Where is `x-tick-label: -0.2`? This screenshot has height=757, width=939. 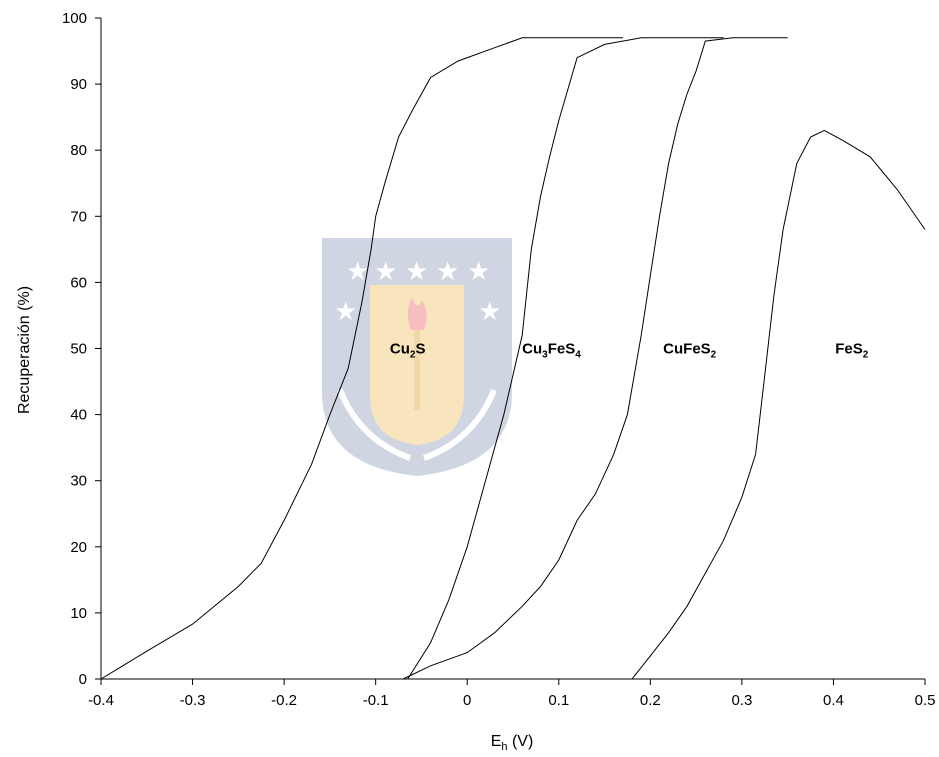
x-tick-label: -0.2 is located at coordinates (284, 700).